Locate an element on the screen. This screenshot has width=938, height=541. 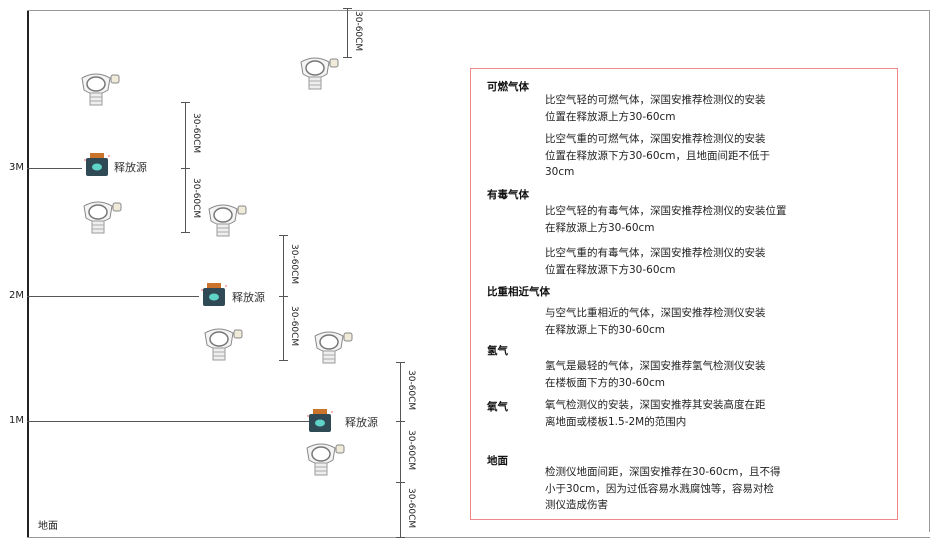
ground-label: 地面 is located at coordinates (48, 526).